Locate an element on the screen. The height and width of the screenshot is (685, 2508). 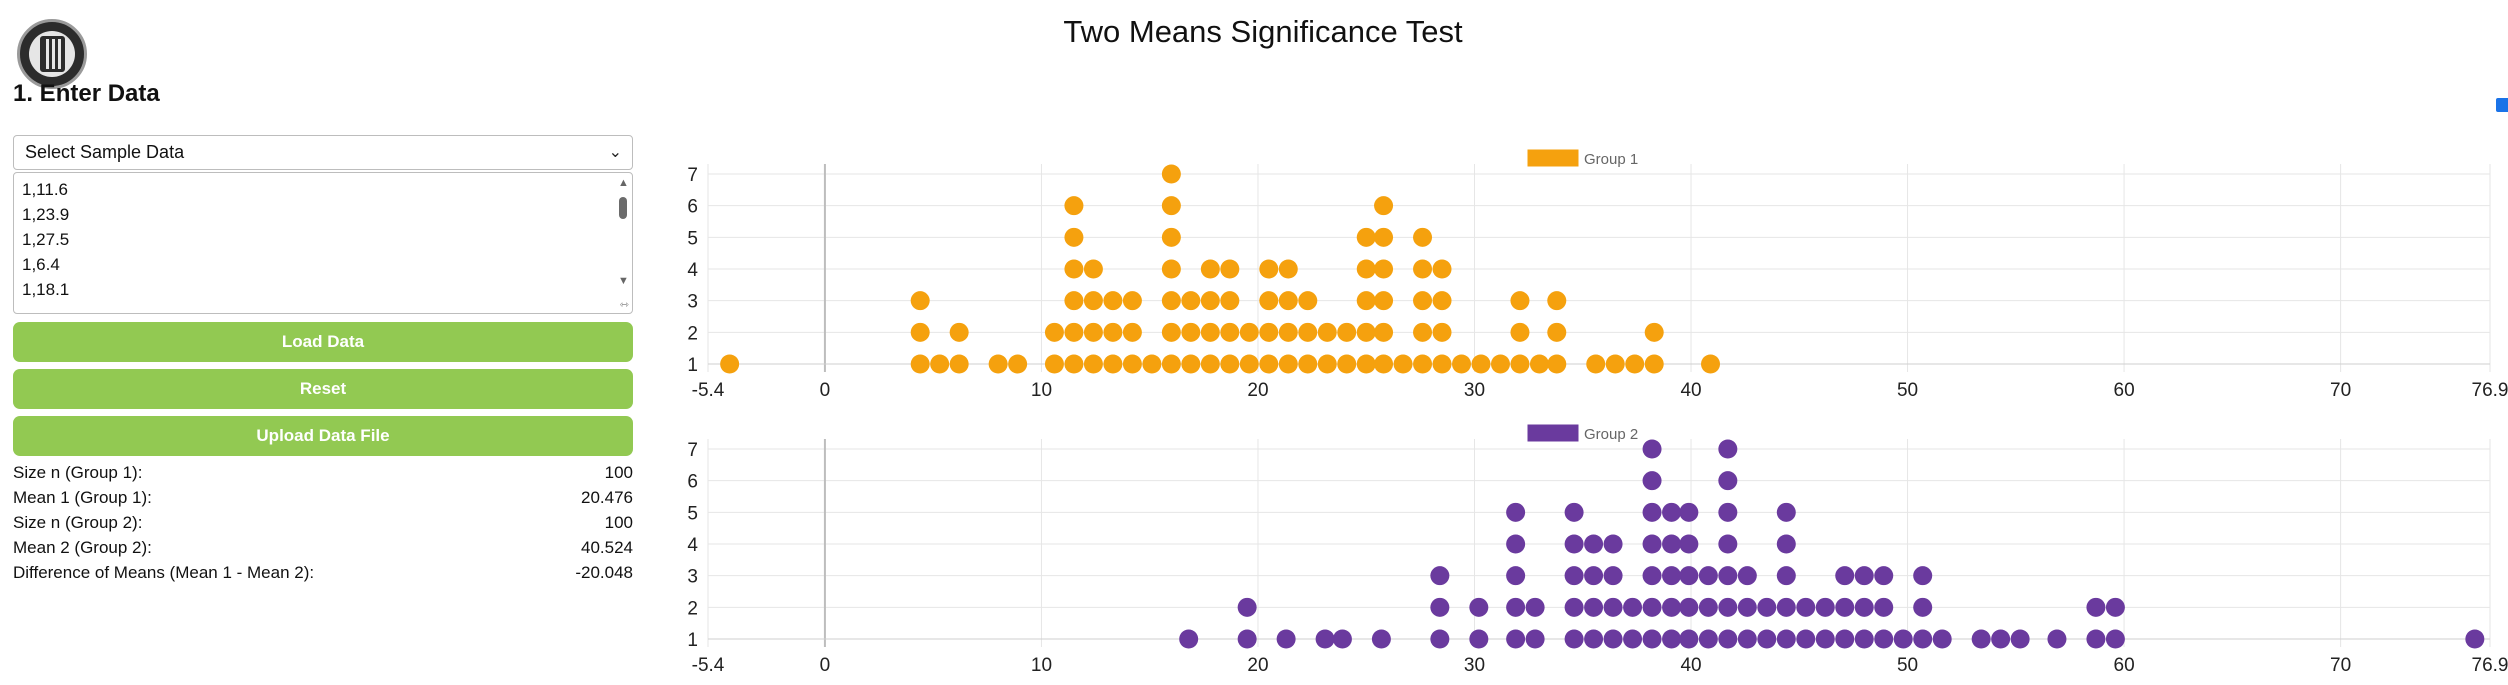
data-line: 1,18.1 is located at coordinates (46, 289).